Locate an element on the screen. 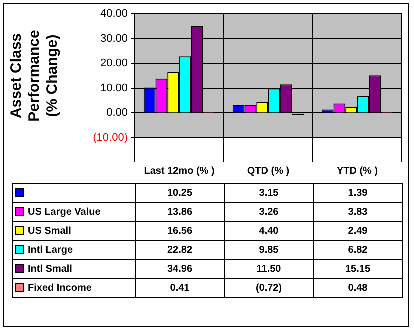 The width and height of the screenshot is (414, 332). data-label: 3.15 is located at coordinates (269, 193).